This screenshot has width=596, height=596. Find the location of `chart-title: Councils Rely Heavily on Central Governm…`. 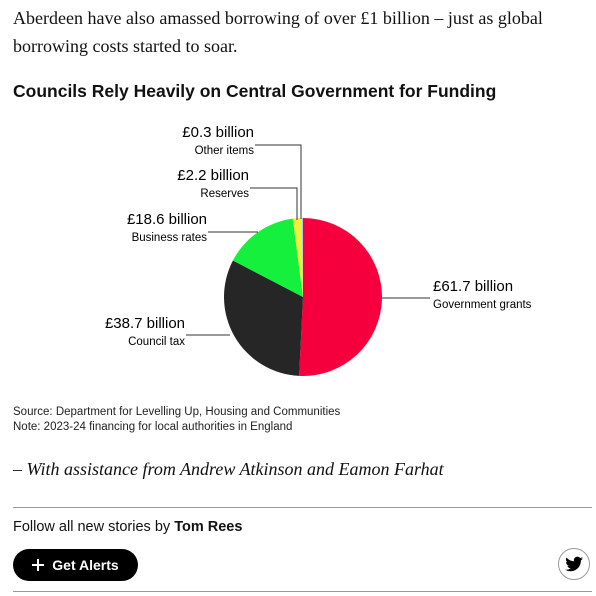

chart-title: Councils Rely Heavily on Central Governm… is located at coordinates (255, 91).